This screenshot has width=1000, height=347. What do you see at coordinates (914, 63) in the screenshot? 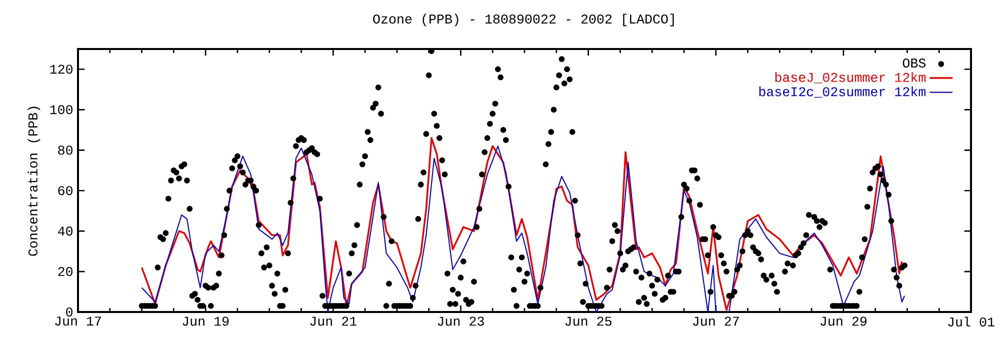
I see `legend-label: OBS` at bounding box center [914, 63].